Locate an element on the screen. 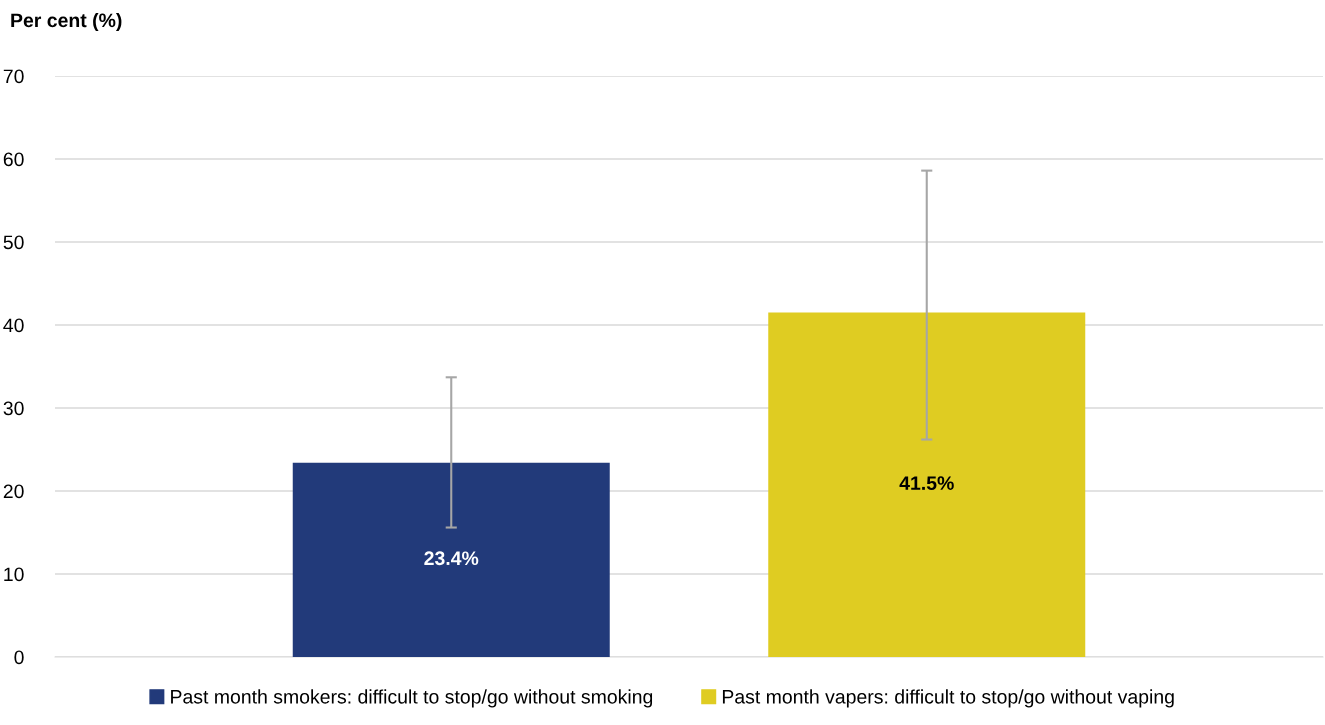  y-tick-label: 0 is located at coordinates (19, 657).